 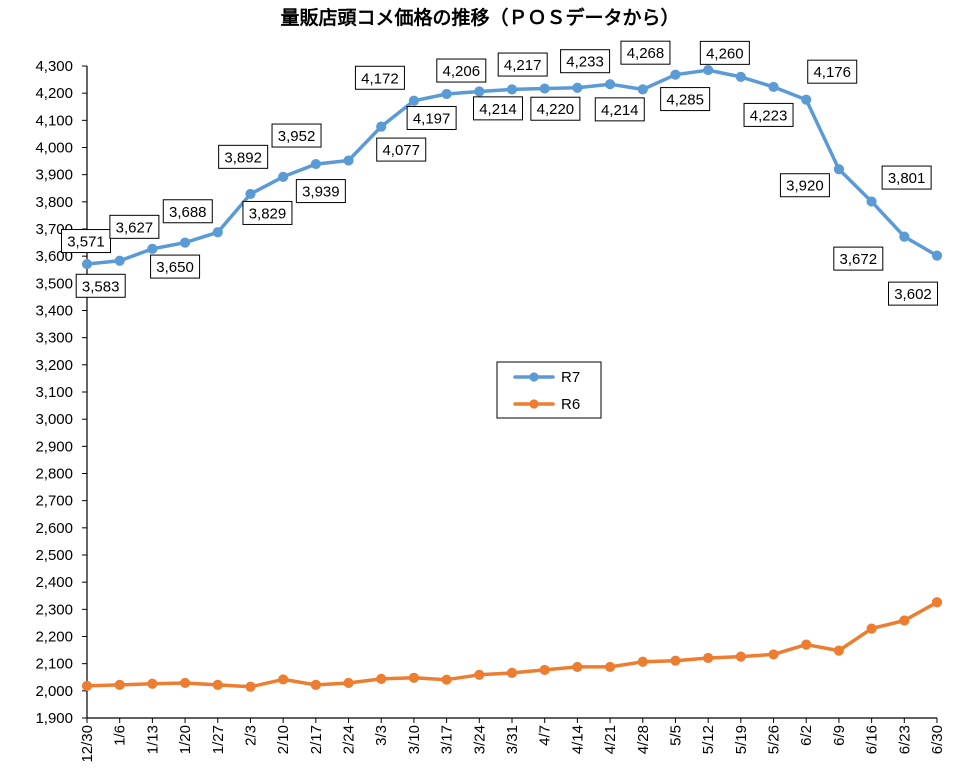 I want to click on r7-data-label: 3,829, so click(x=267, y=212).